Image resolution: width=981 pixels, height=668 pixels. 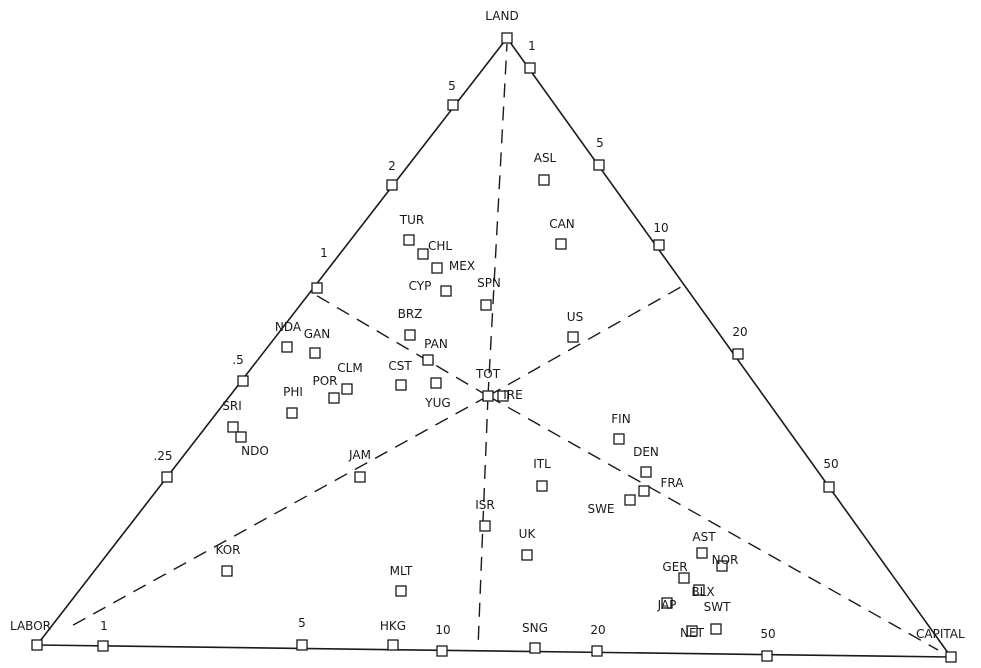 I want to click on tick-land_capital-3-marker, so click(x=738, y=354).